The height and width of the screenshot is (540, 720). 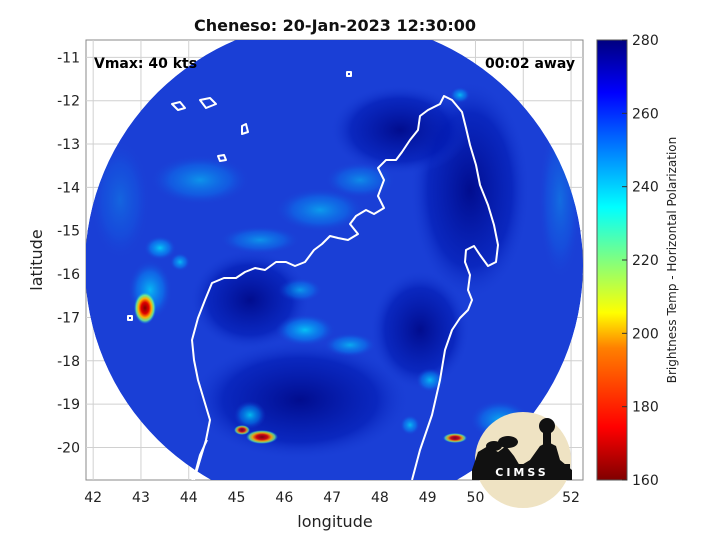 What do you see at coordinates (645, 261) in the screenshot?
I see `colorbar-tick-label: 220` at bounding box center [645, 261].